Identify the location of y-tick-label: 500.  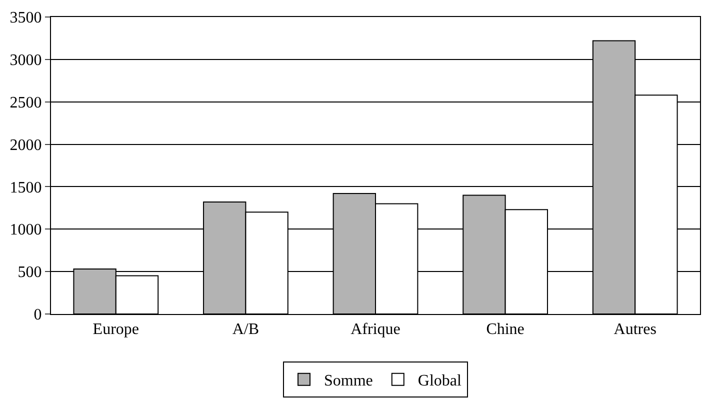
(30, 273).